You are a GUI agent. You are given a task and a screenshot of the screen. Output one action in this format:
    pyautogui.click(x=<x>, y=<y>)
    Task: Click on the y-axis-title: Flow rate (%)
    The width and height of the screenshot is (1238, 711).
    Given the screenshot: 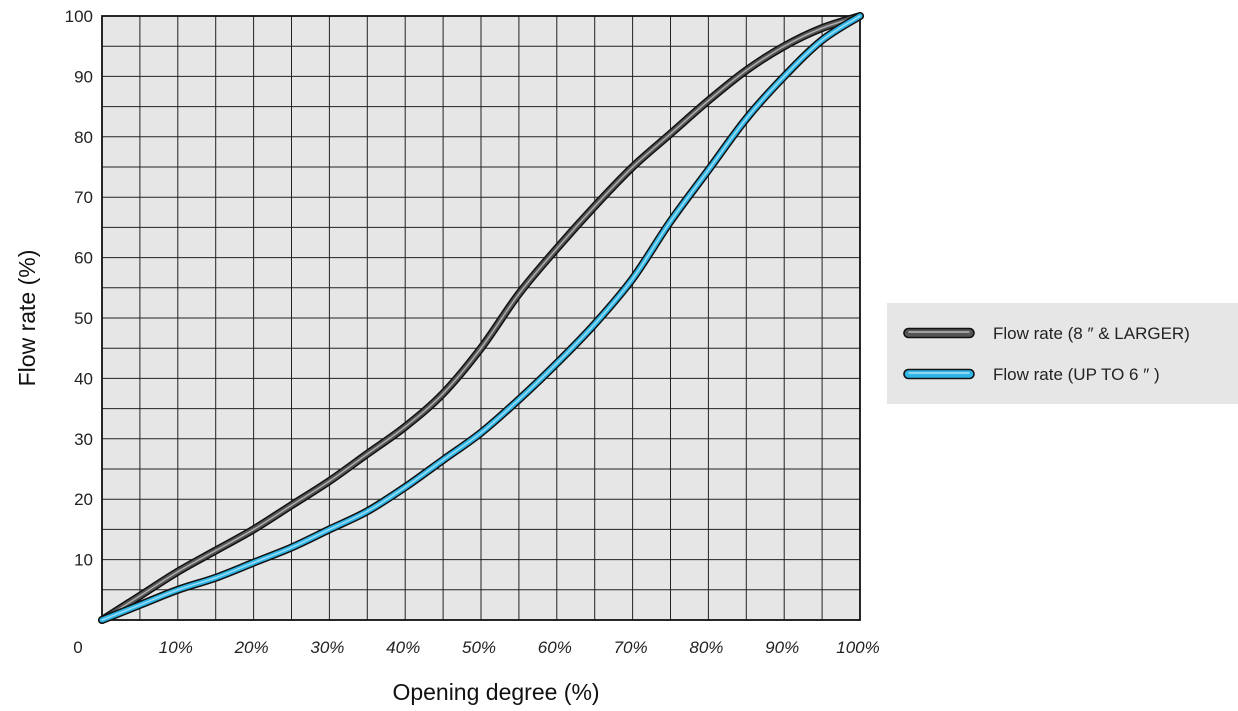 What is the action you would take?
    pyautogui.click(x=27, y=318)
    